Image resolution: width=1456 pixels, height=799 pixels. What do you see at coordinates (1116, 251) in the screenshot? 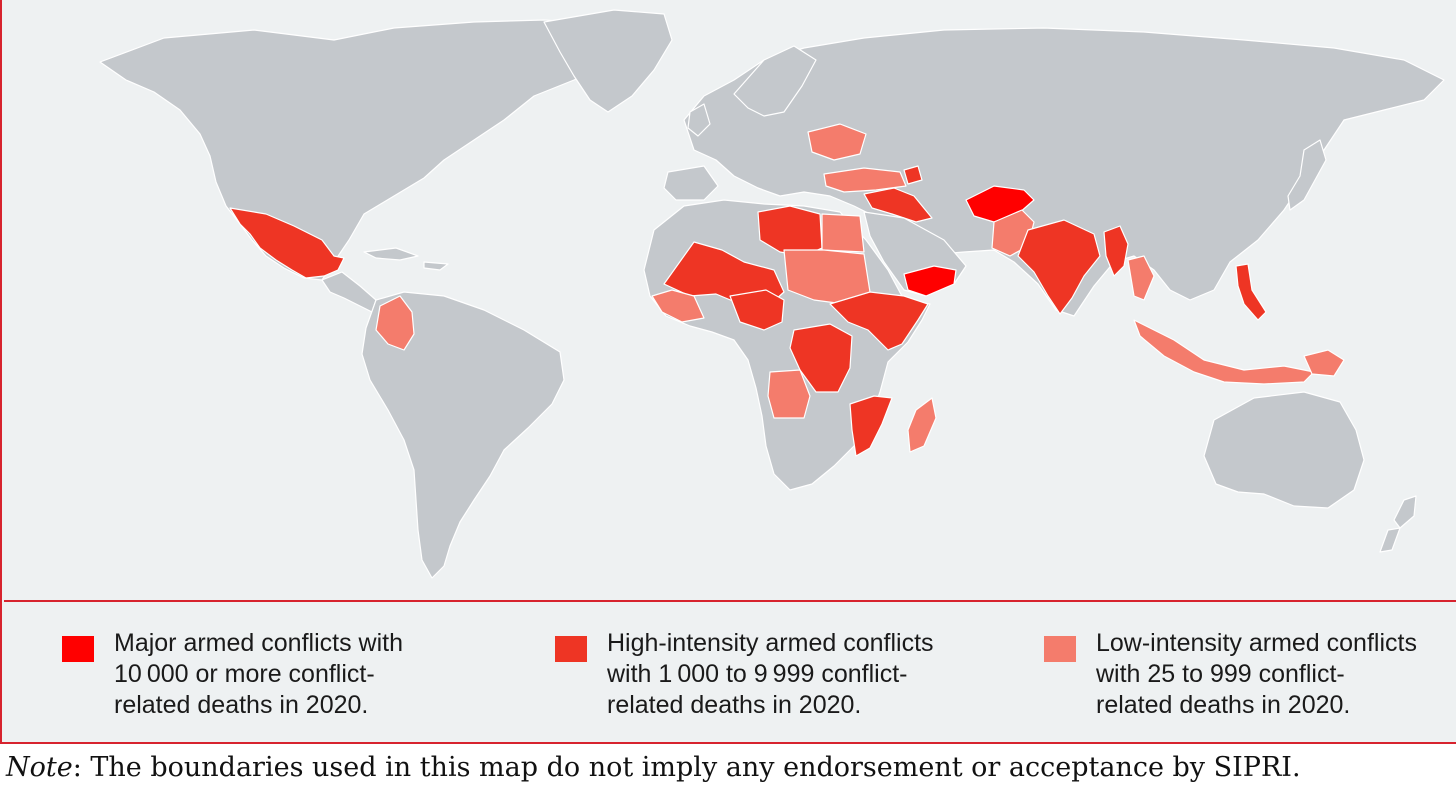
I see `myanmar-high-intensity` at bounding box center [1116, 251].